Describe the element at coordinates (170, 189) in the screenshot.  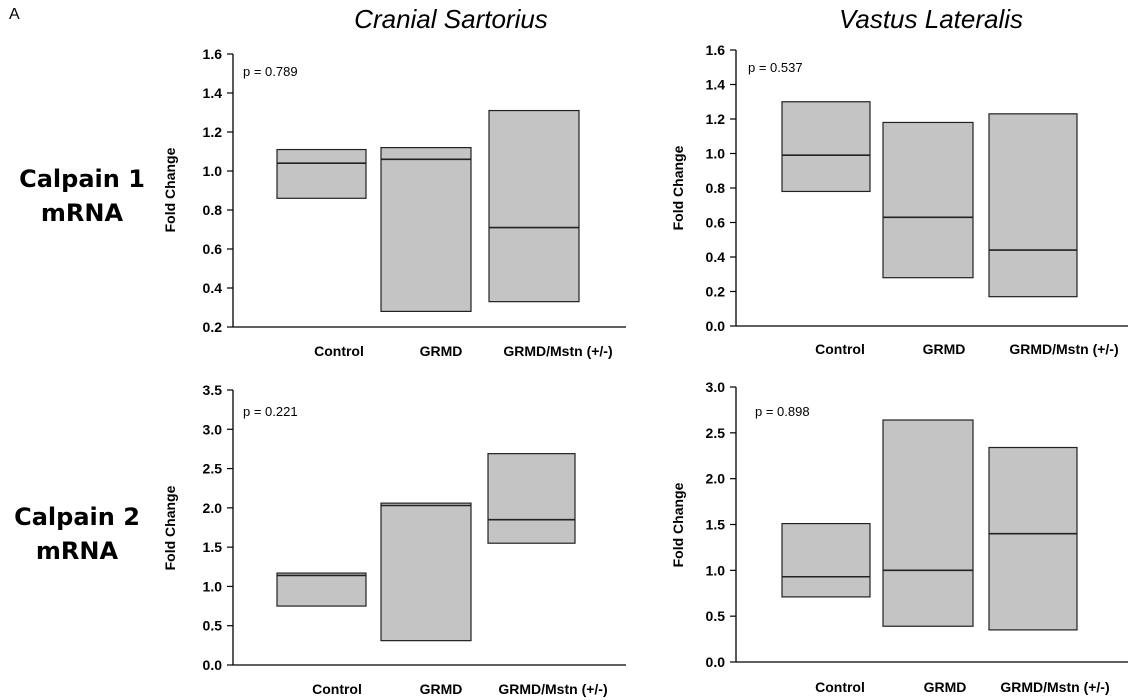
I see `calpain1-cranial-sartorius-y-axis-label: Fold Change` at that location.